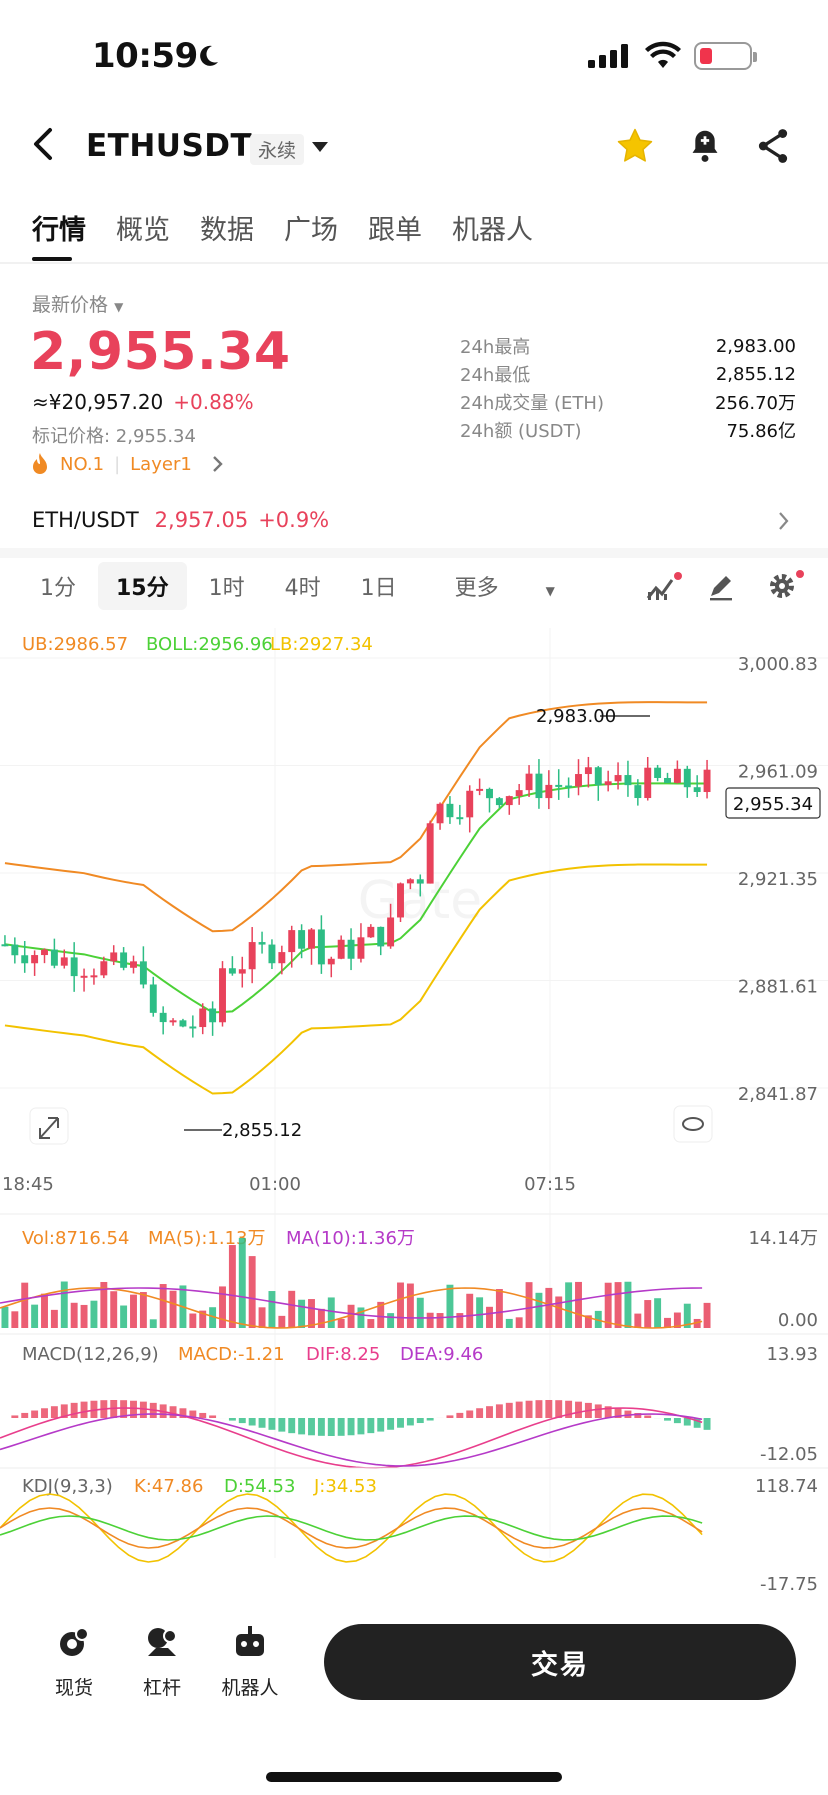 The width and height of the screenshot is (828, 1795). What do you see at coordinates (784, 521) in the screenshot?
I see `chevron-right-icon` at bounding box center [784, 521].